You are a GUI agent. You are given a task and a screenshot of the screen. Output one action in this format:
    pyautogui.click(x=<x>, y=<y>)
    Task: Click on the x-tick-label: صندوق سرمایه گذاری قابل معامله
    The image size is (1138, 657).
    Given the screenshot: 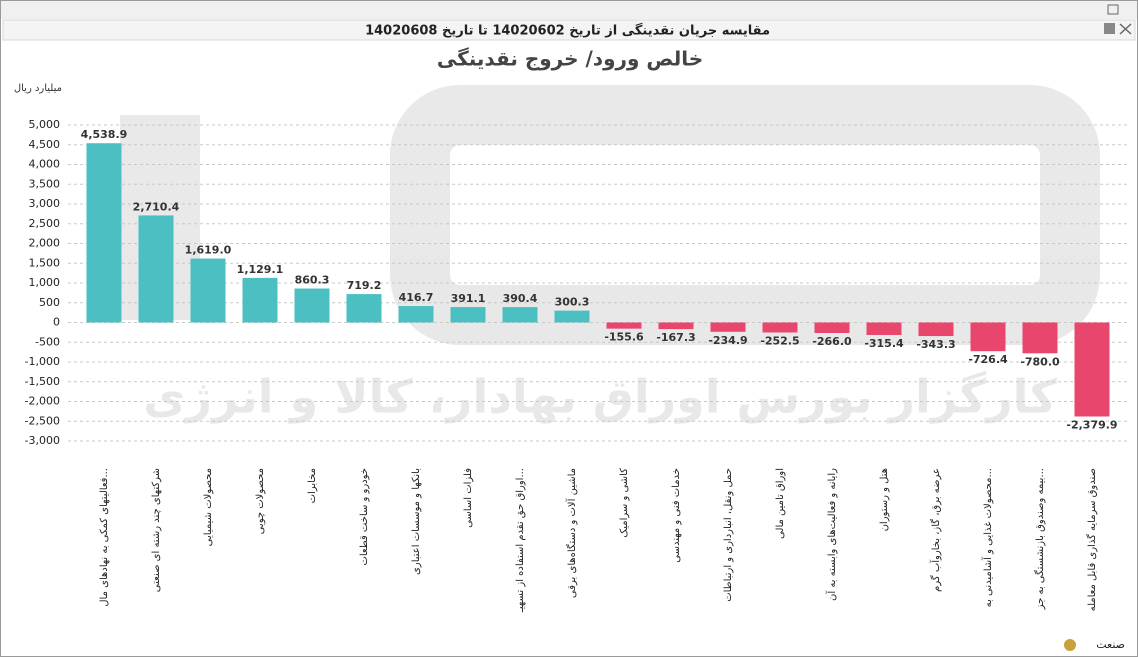 What is the action you would take?
    pyautogui.click(x=1092, y=539)
    